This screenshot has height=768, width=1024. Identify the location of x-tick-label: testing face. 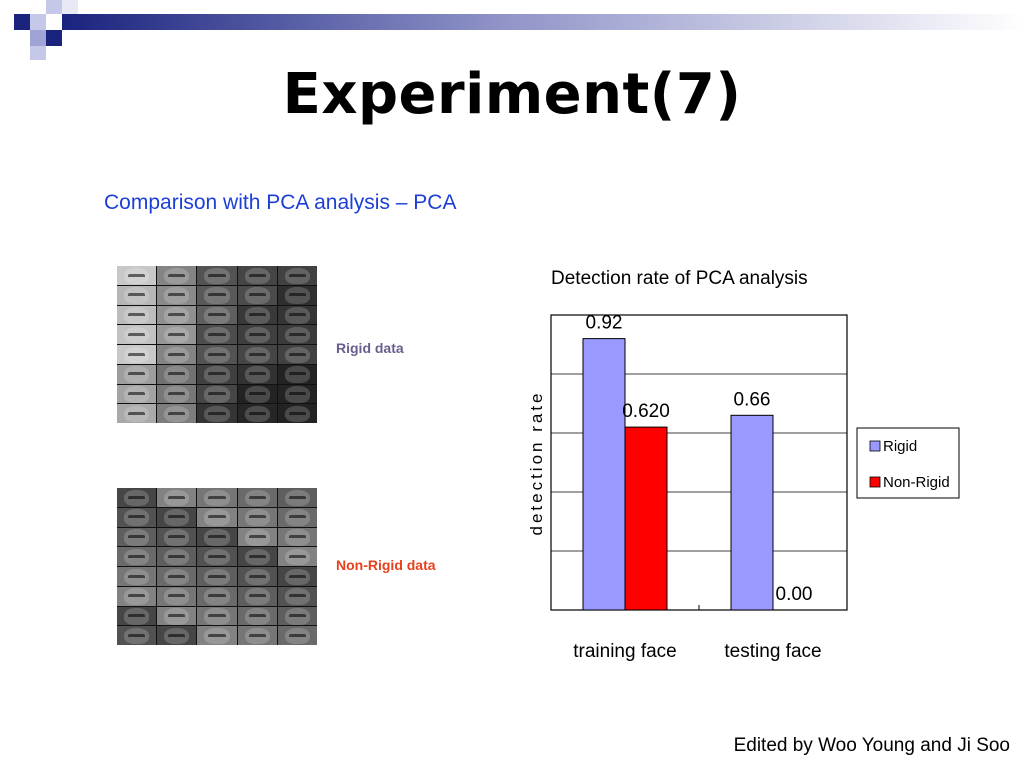
(772, 651).